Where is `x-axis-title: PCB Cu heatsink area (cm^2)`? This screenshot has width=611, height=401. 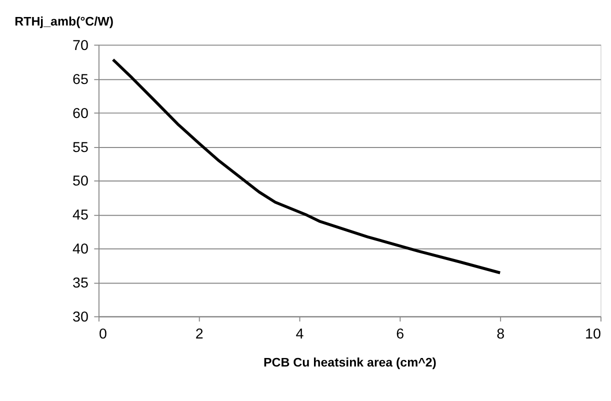 x-axis-title: PCB Cu heatsink area (cm^2) is located at coordinates (349, 362).